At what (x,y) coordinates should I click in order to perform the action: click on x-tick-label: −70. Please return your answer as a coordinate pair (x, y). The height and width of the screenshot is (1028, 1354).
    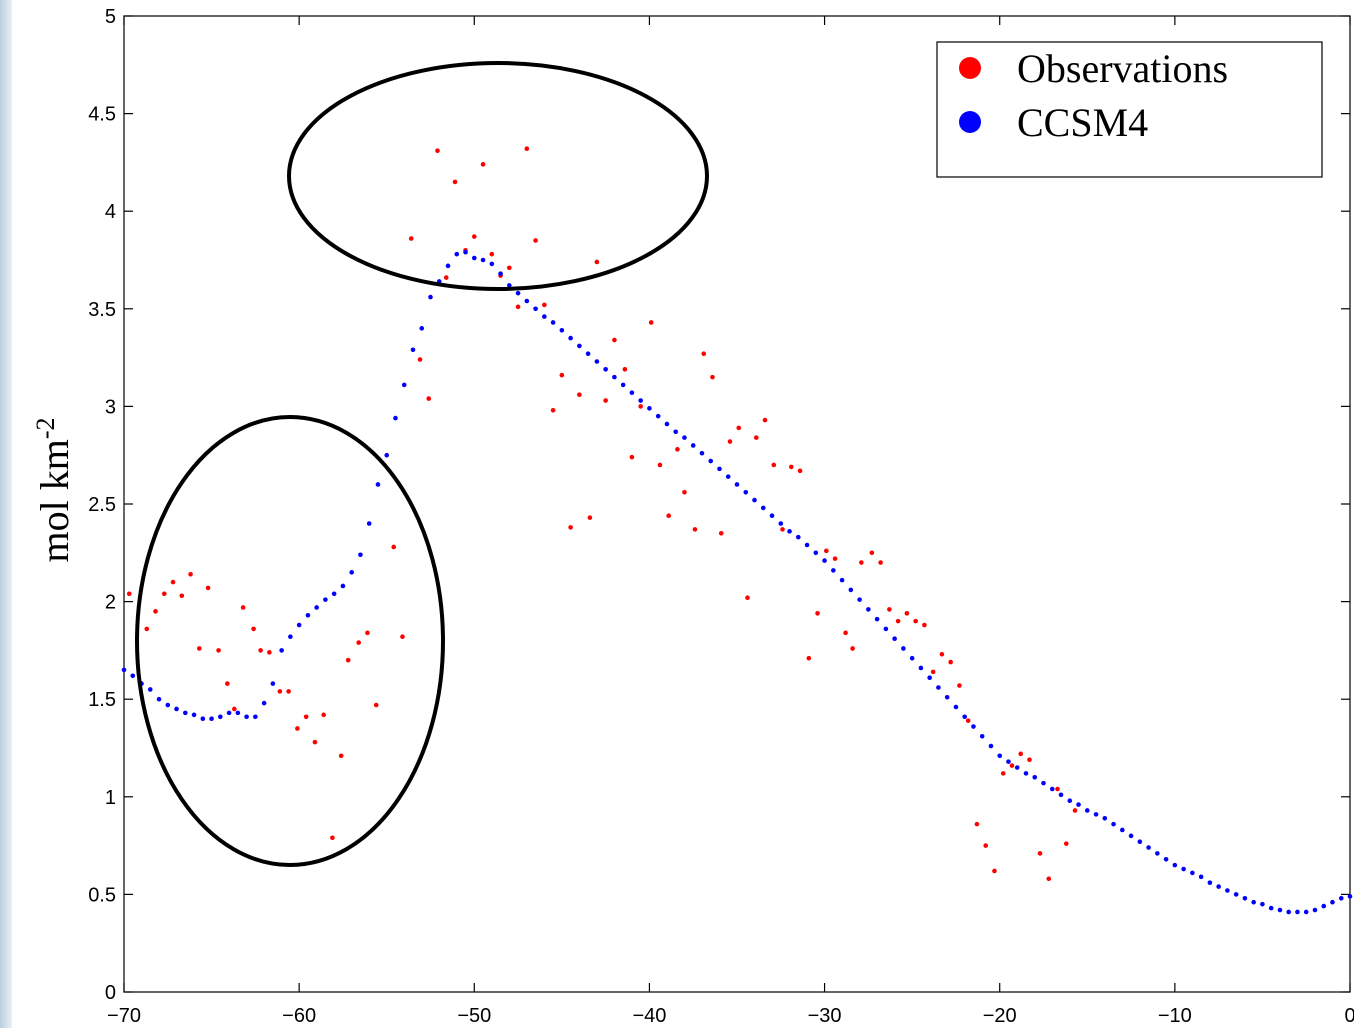
    Looking at the image, I should click on (124, 1016).